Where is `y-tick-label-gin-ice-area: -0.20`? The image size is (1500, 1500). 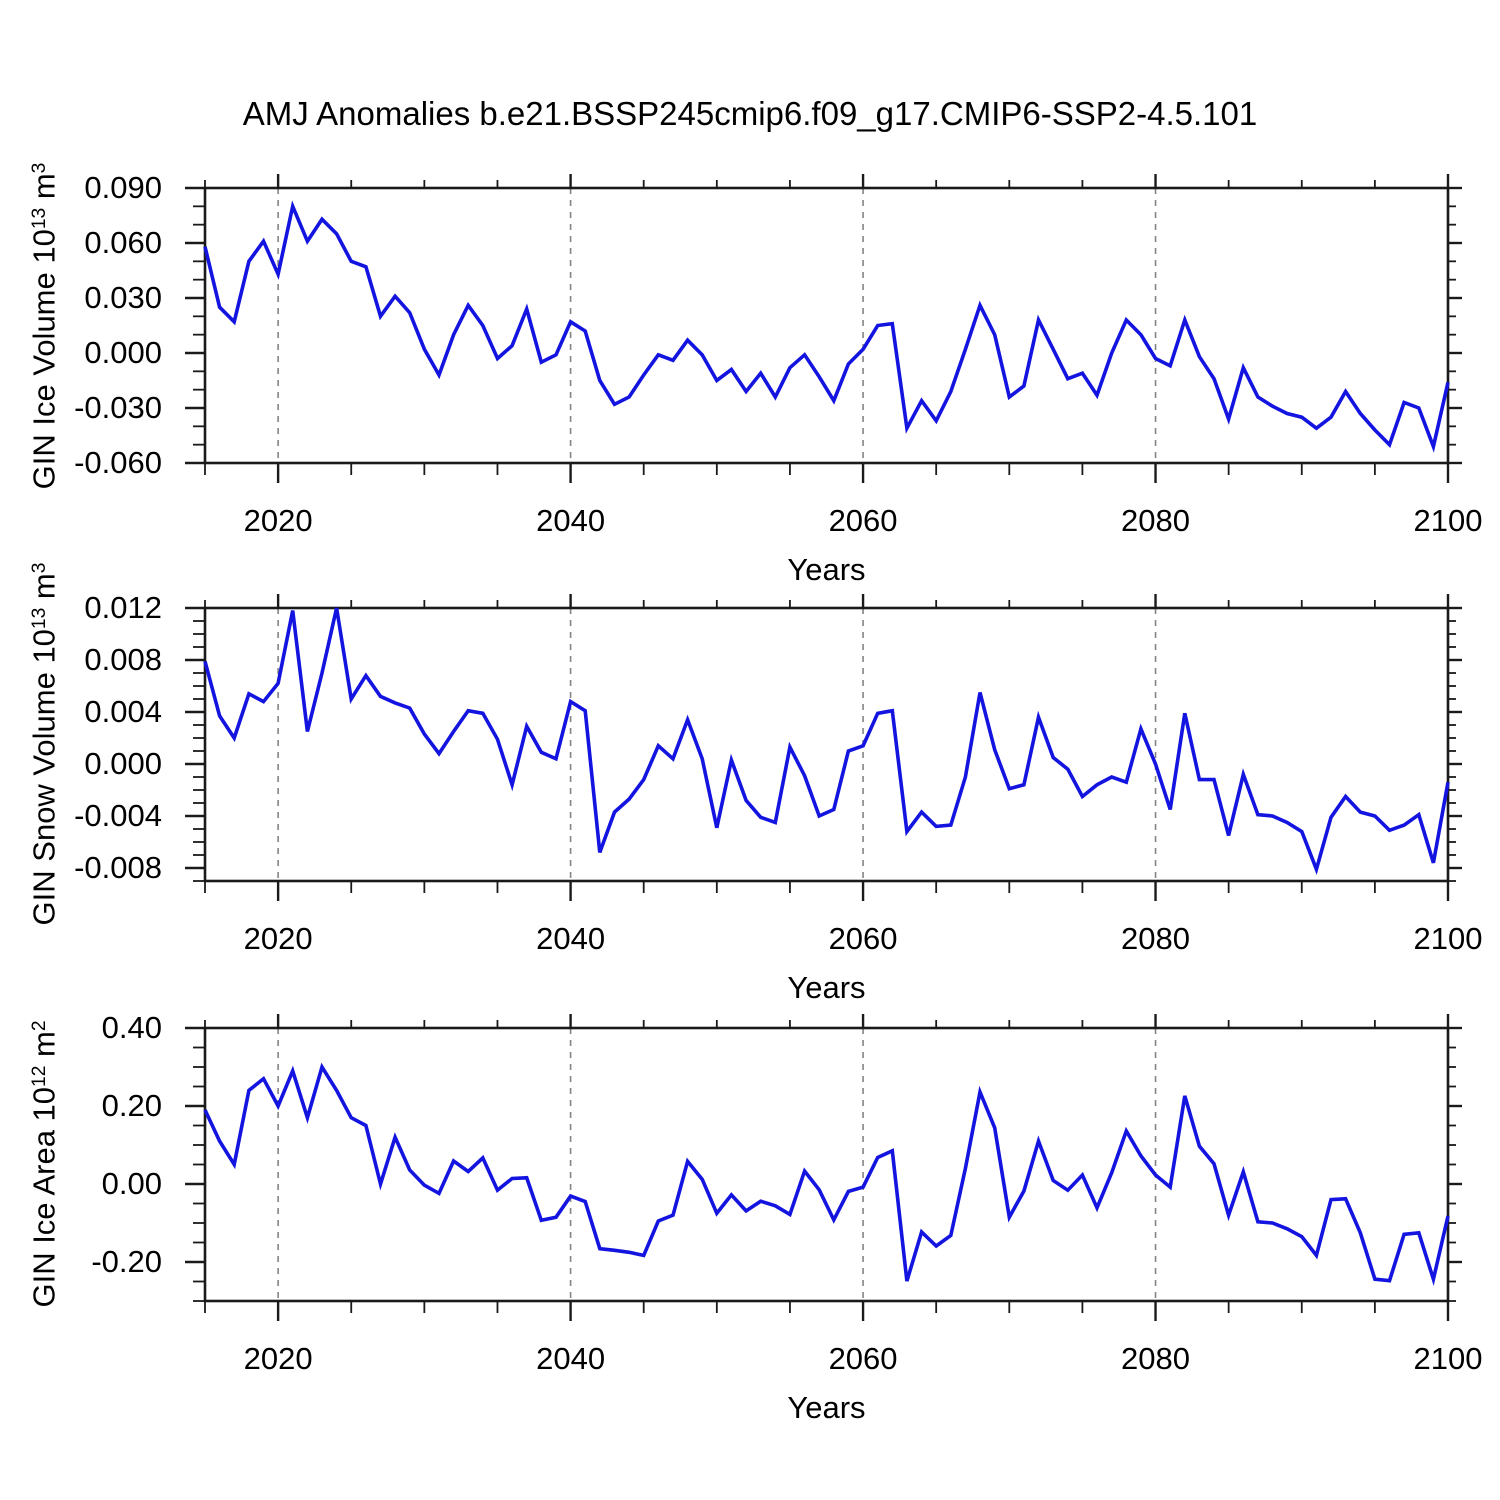
y-tick-label-gin-ice-area: -0.20 is located at coordinates (126, 1261).